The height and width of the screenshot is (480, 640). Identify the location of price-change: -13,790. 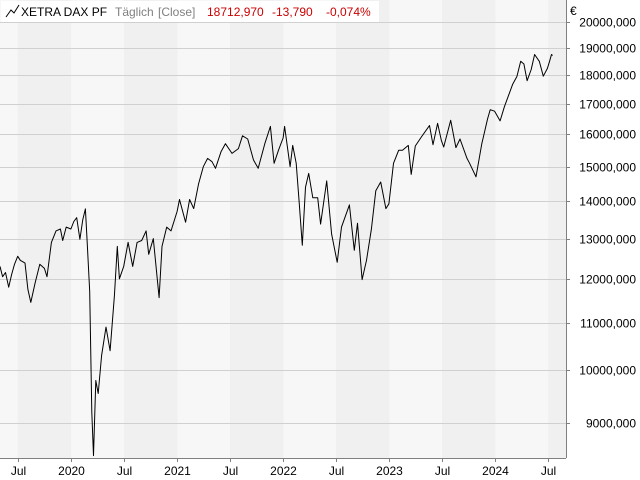
(292, 12).